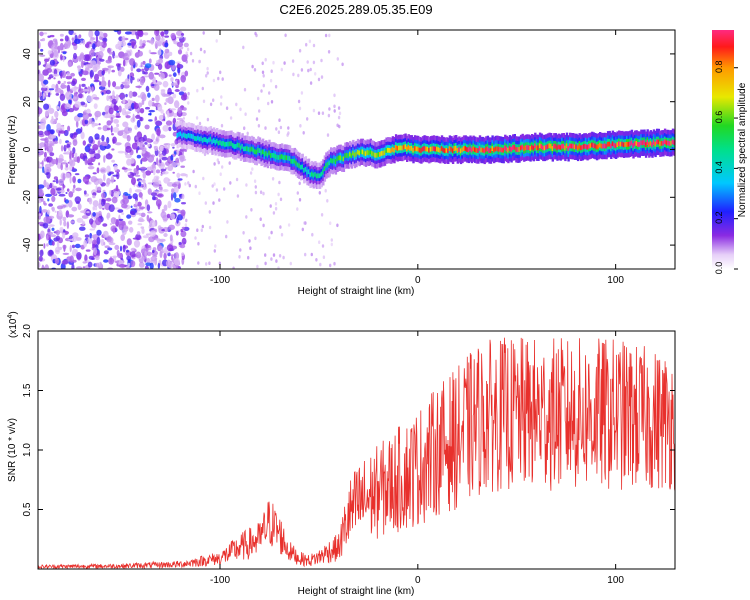  What do you see at coordinates (742, 149) in the screenshot?
I see `colorbar-label: Normalized spectral amplitude` at bounding box center [742, 149].